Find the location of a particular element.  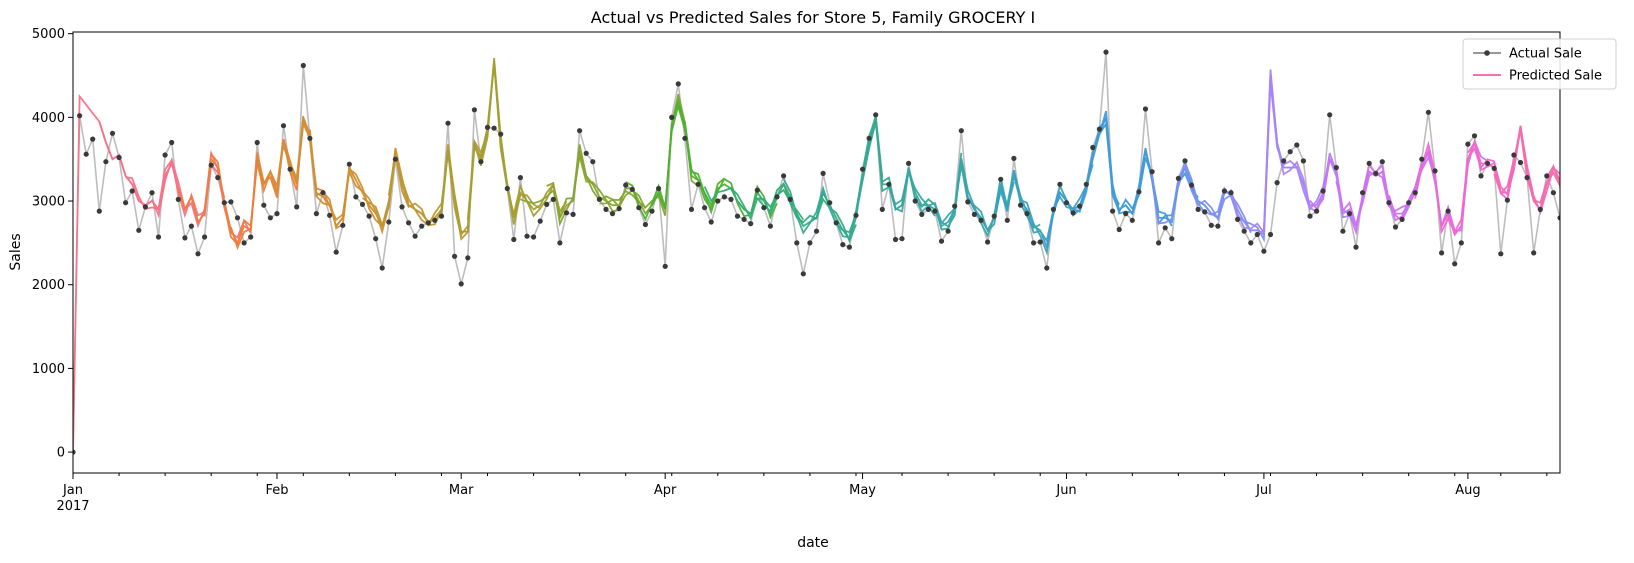

x-axis-label: date is located at coordinates (813, 543).